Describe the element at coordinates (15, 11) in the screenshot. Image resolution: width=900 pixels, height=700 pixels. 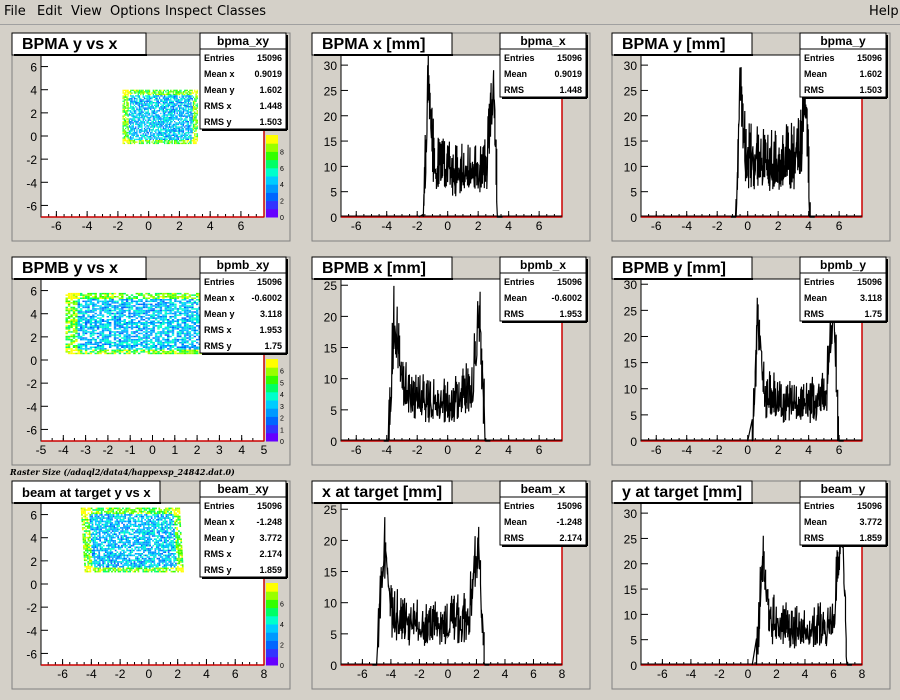
I see `menu-file: File` at that location.